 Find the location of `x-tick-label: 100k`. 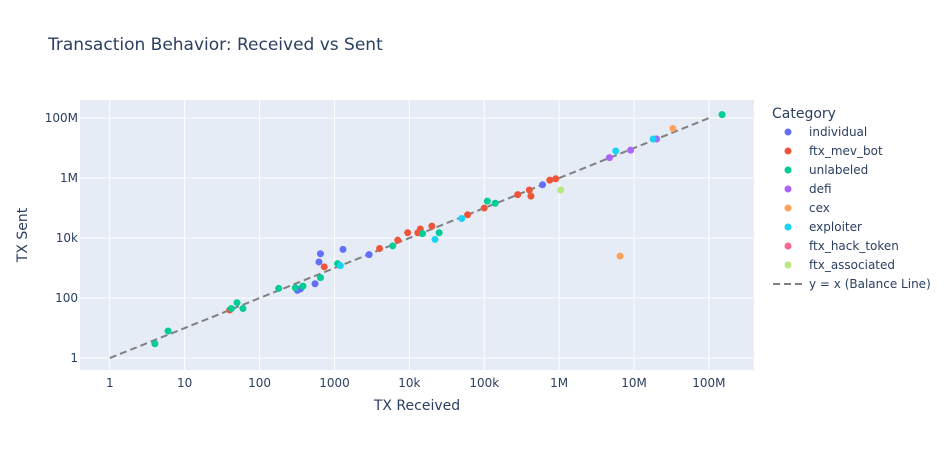

x-tick-label: 100k is located at coordinates (484, 383).